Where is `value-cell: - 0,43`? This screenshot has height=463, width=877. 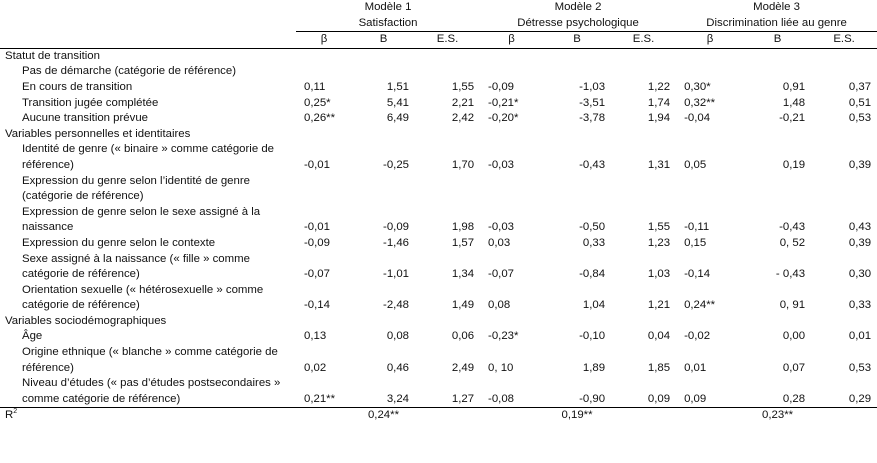 value-cell: - 0,43 is located at coordinates (790, 274).